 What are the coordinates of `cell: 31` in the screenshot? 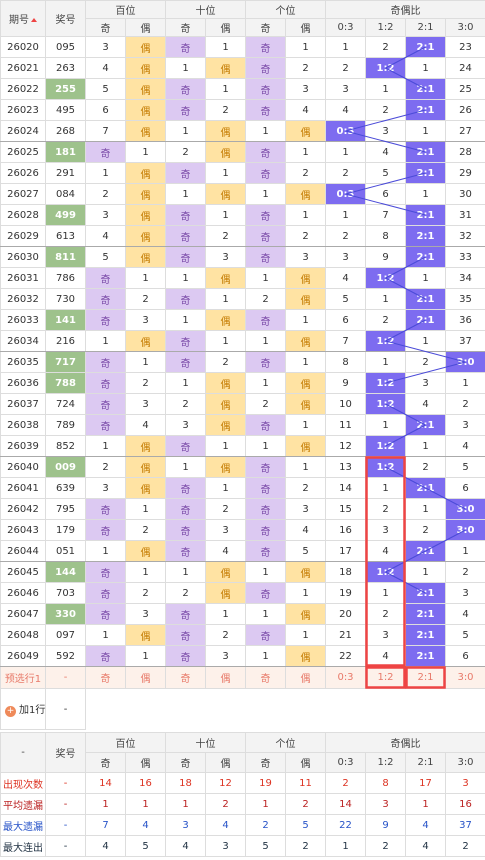 It's located at (465, 215).